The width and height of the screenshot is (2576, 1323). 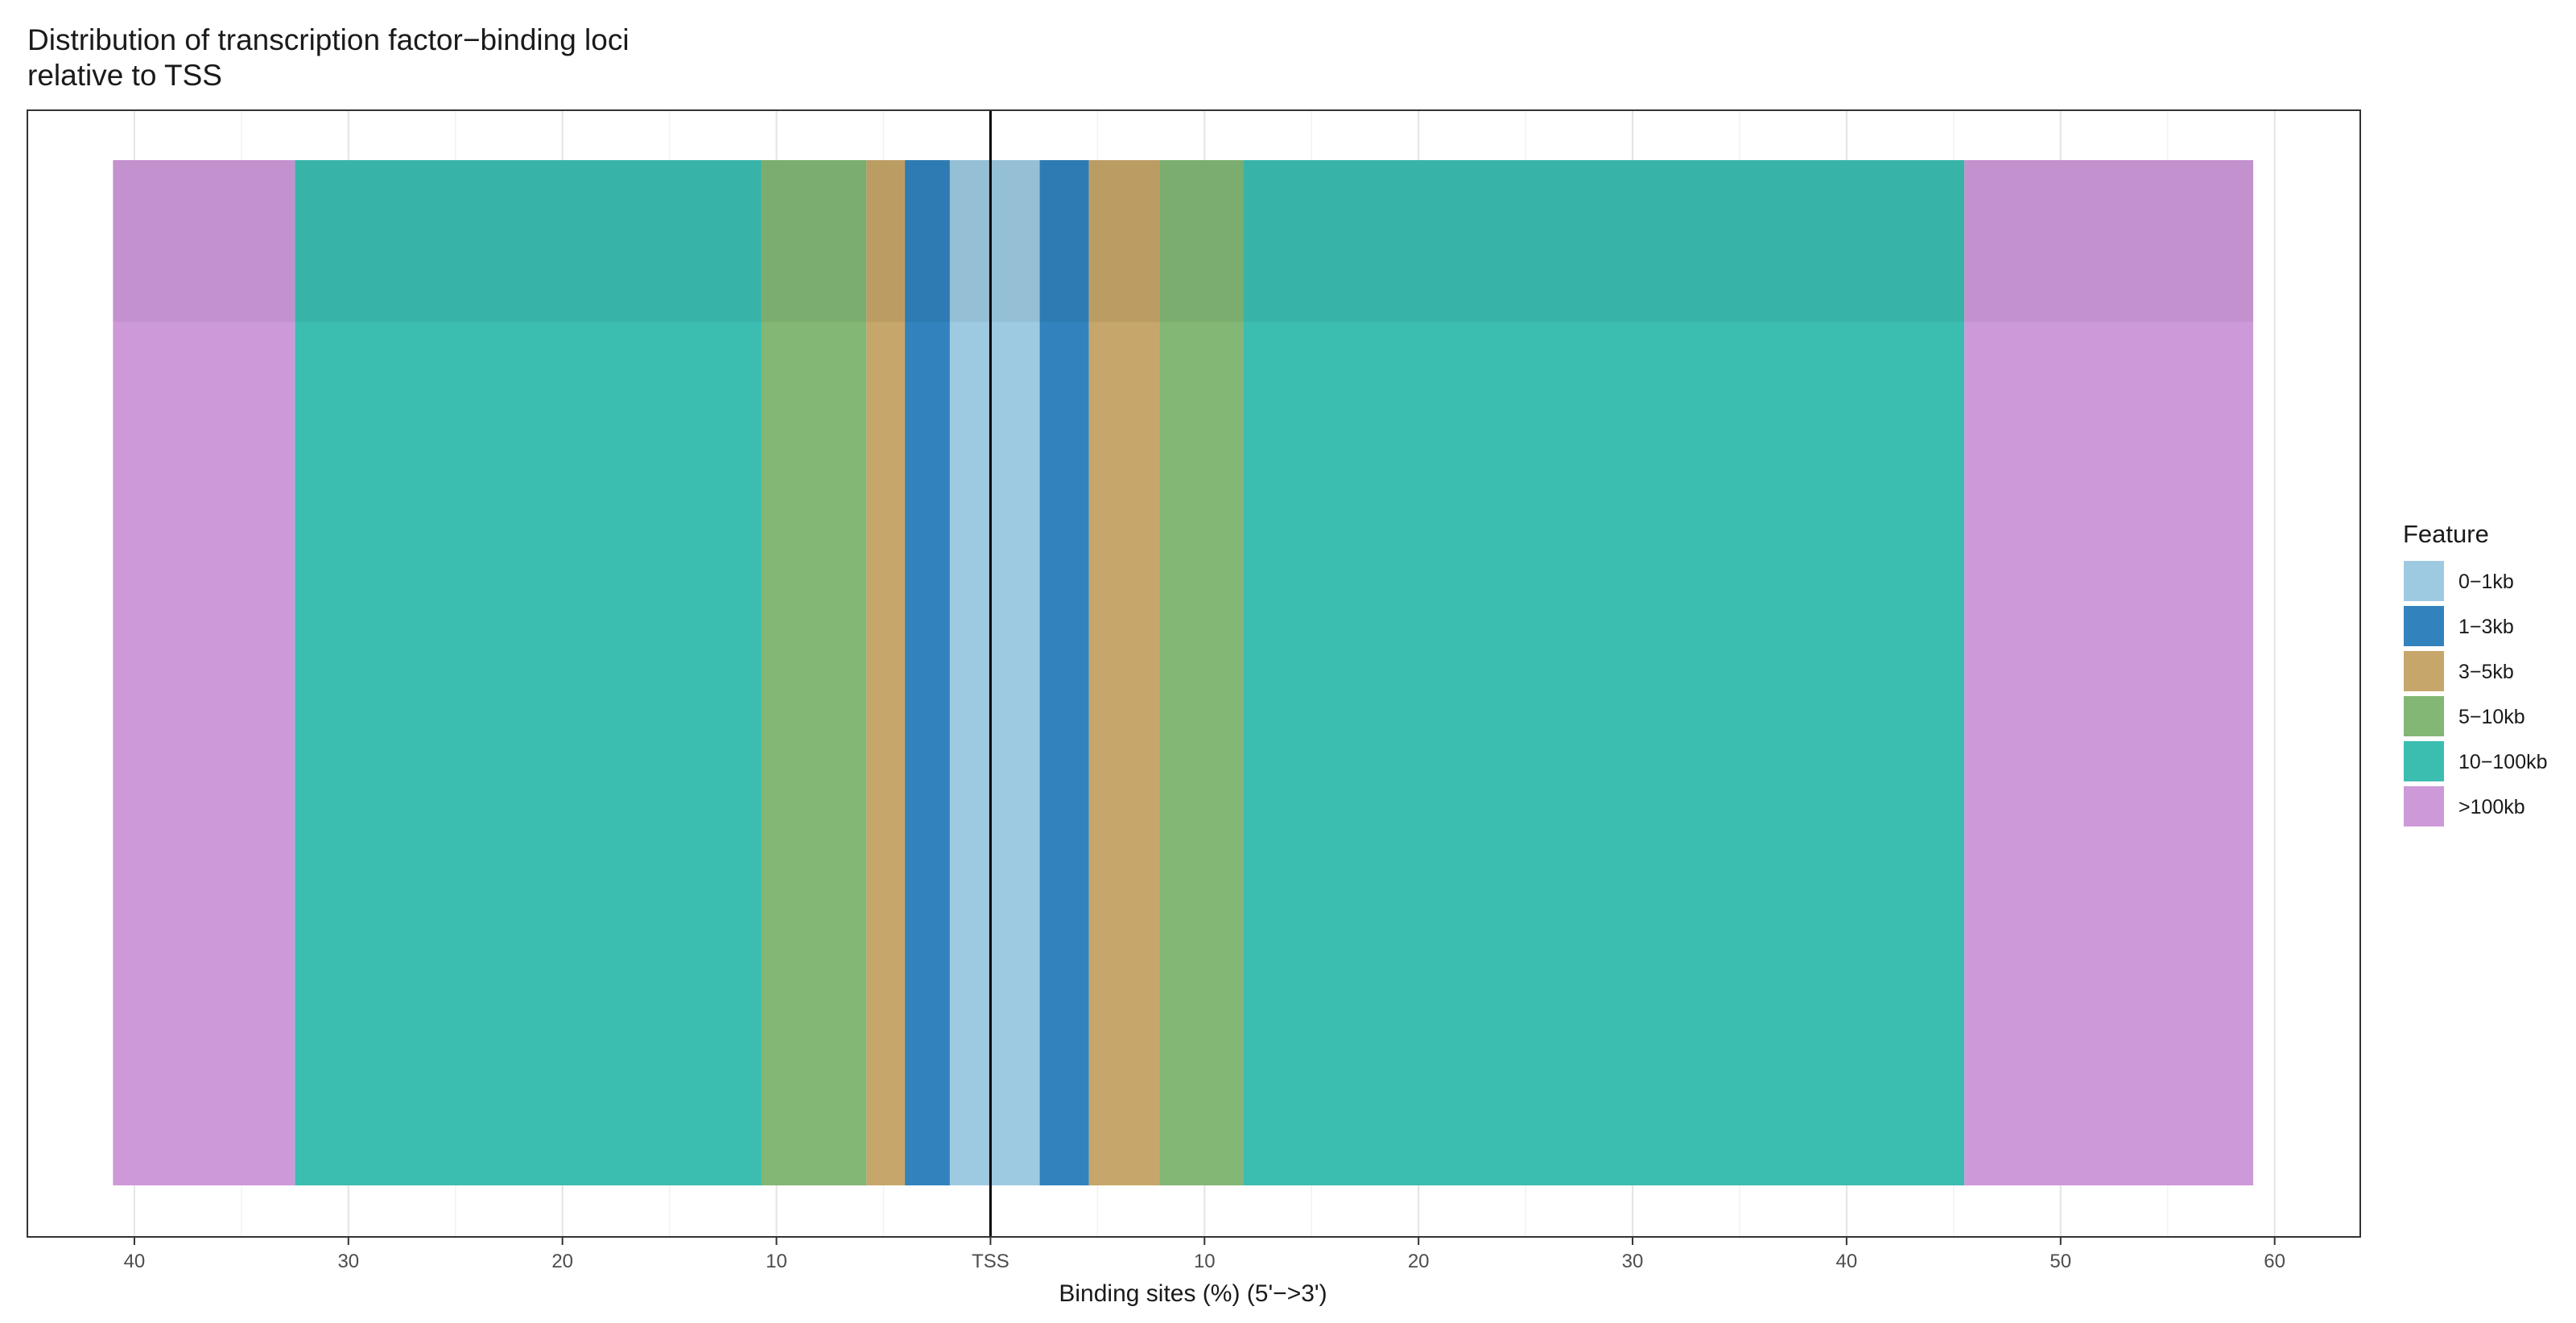 What do you see at coordinates (2109, 672) in the screenshot?
I see `bar-downstream-100kb` at bounding box center [2109, 672].